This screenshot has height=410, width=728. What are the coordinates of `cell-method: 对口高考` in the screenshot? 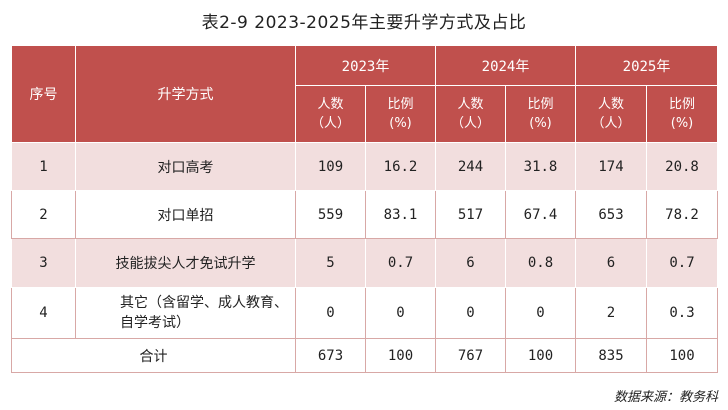 It's located at (185, 166).